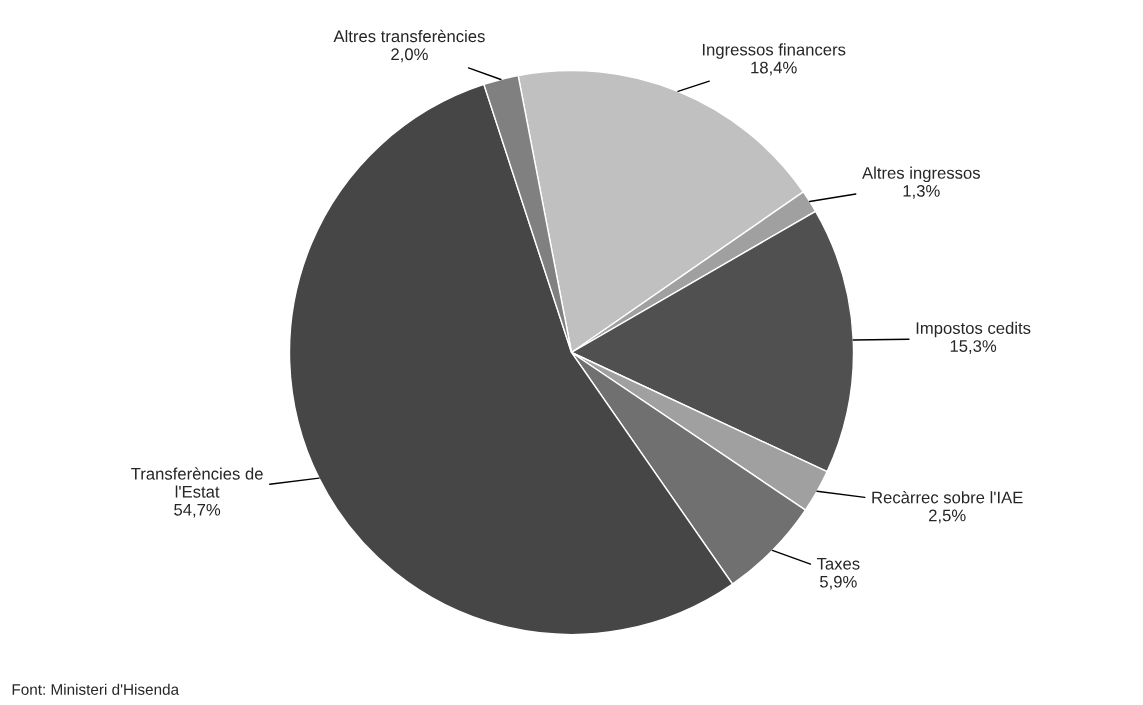 Image resolution: width=1143 pixels, height=705 pixels. What do you see at coordinates (774, 51) in the screenshot?
I see `slice-label: Ingressos financers` at bounding box center [774, 51].